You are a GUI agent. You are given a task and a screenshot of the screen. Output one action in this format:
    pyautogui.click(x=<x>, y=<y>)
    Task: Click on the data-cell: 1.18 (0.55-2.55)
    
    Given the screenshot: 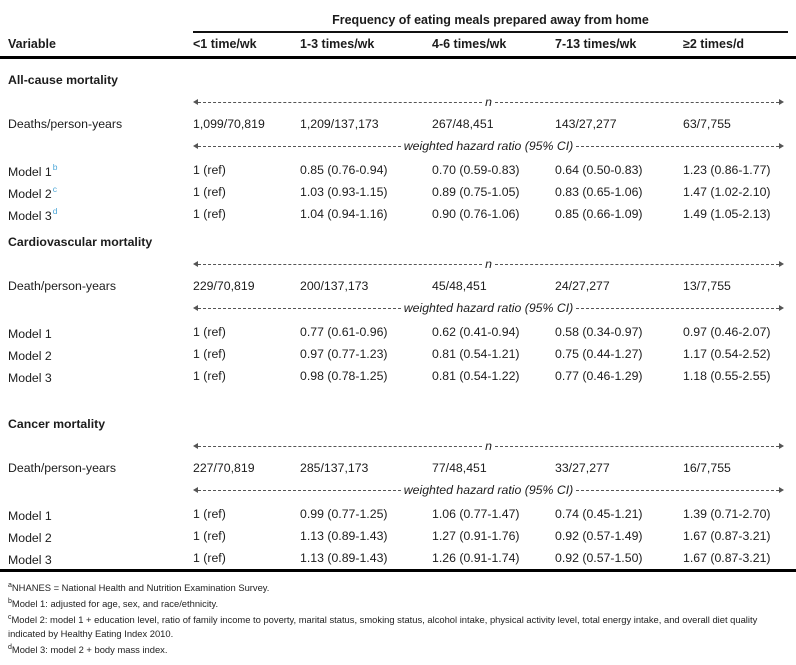 What is the action you would take?
    pyautogui.click(x=727, y=376)
    